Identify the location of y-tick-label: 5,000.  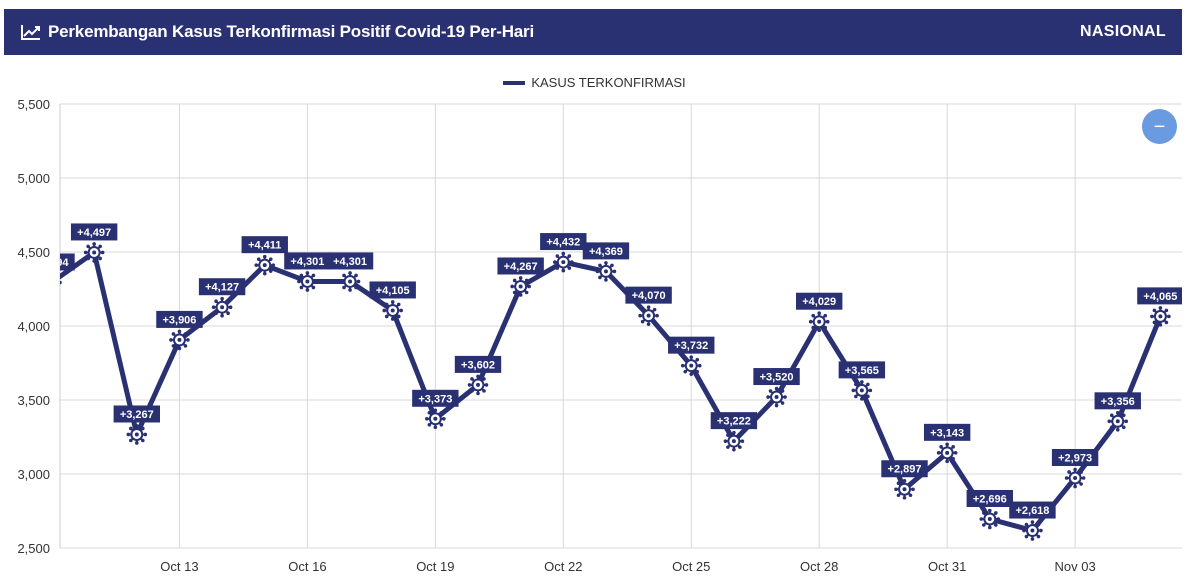
(33, 178).